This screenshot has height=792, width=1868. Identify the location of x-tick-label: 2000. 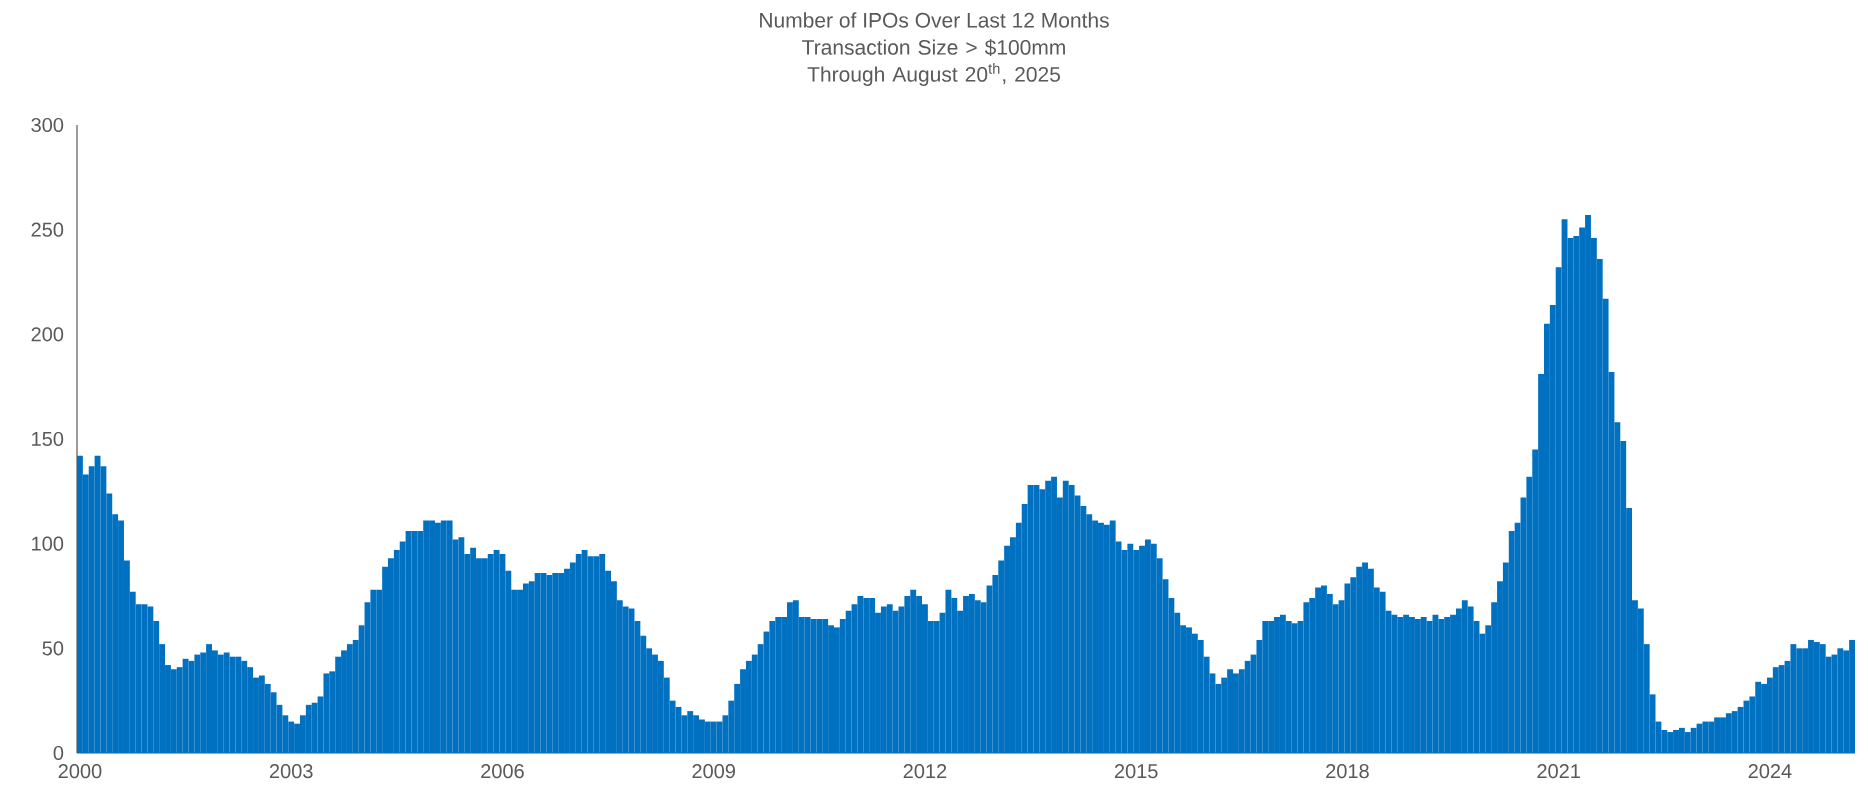
(80, 771).